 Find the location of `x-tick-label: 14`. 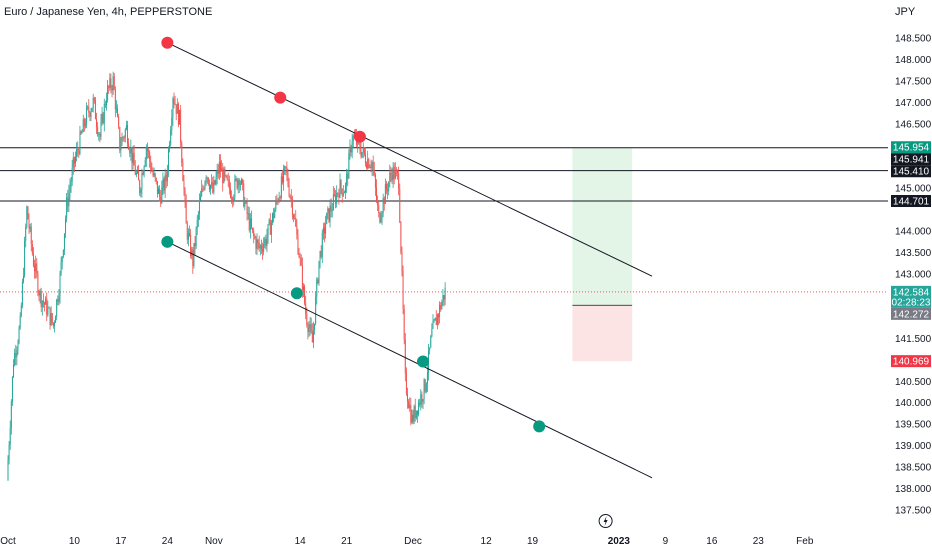

x-tick-label: 14 is located at coordinates (301, 541).